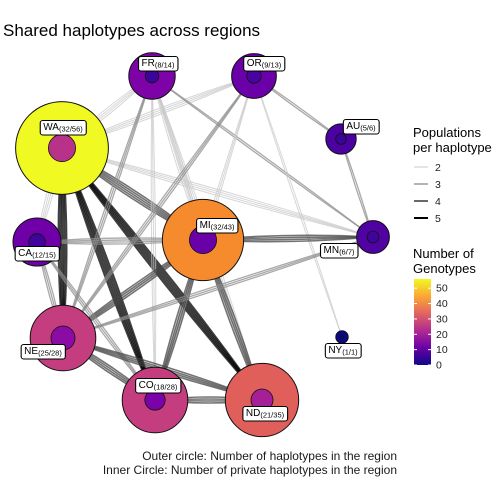  Describe the element at coordinates (444, 268) in the screenshot. I see `color-legend-title-line2: Genotypes` at that location.